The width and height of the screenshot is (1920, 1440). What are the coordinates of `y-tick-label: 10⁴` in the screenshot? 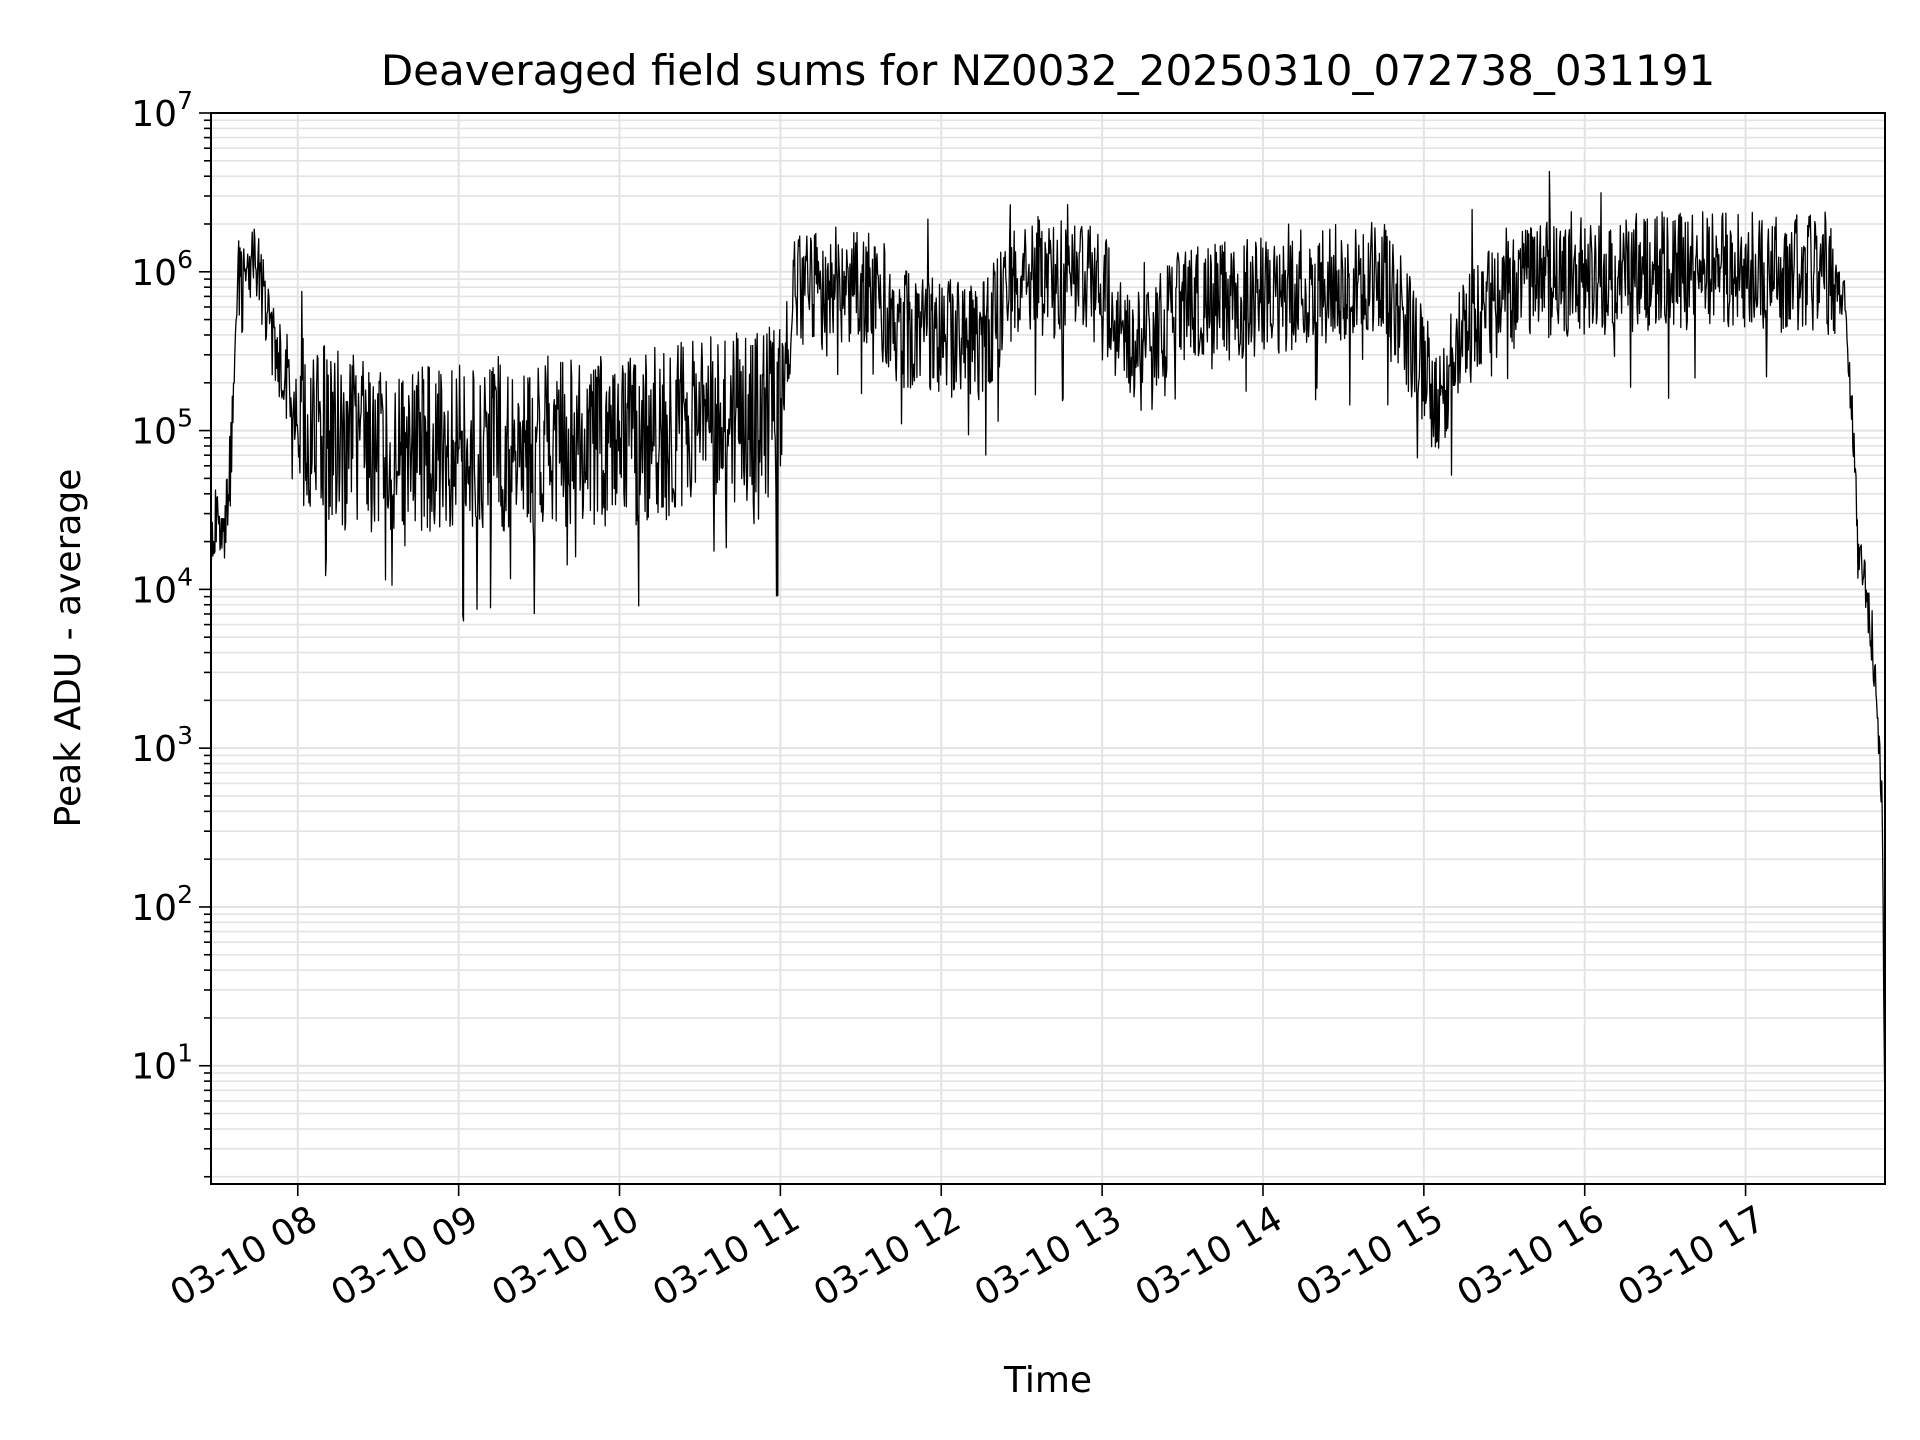 It's located at (162, 586).